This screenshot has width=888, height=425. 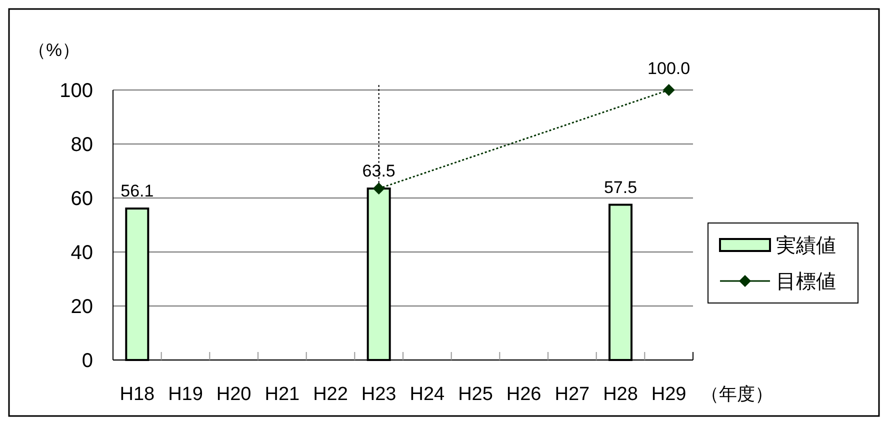 What do you see at coordinates (621, 187) in the screenshot?
I see `data-label: 57.5` at bounding box center [621, 187].